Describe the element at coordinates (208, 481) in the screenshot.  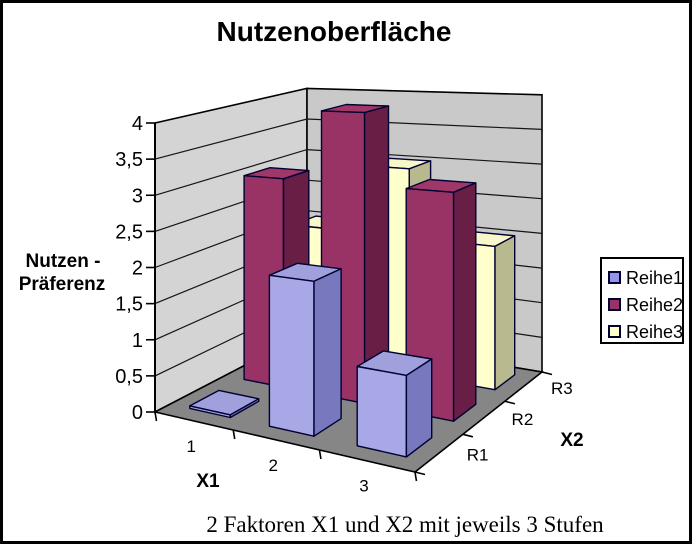
I see `category-axis-title: X1` at that location.